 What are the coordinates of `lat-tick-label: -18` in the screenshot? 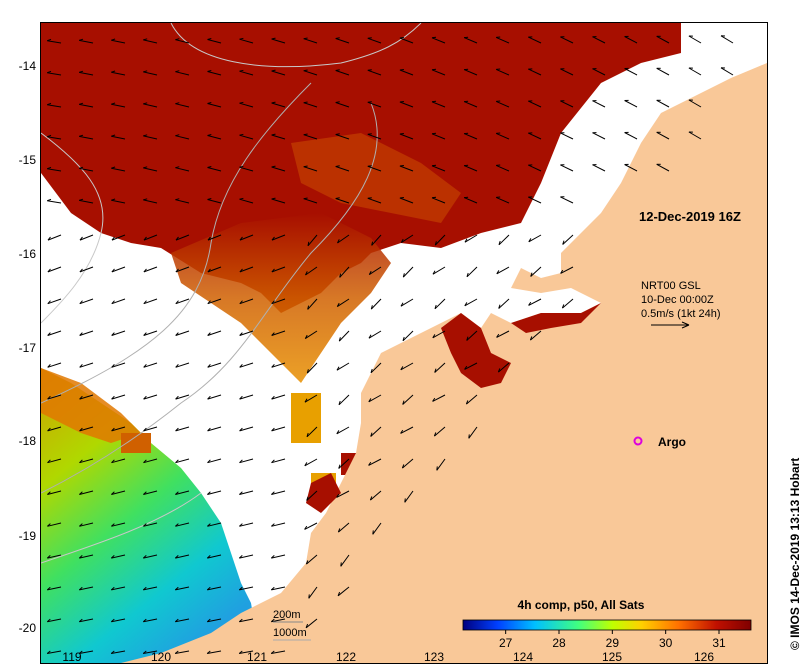 It's located at (27, 441).